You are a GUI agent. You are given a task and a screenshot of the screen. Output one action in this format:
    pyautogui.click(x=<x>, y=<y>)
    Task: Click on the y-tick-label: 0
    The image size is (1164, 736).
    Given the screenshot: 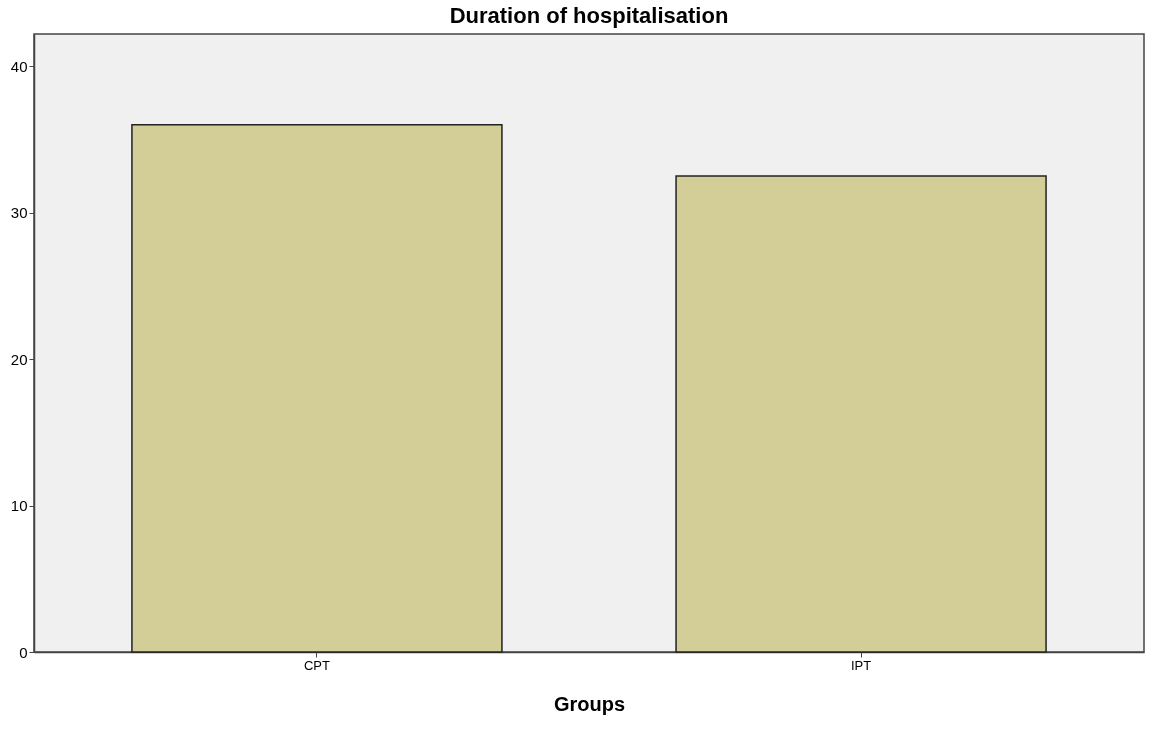 What is the action you would take?
    pyautogui.click(x=23, y=652)
    